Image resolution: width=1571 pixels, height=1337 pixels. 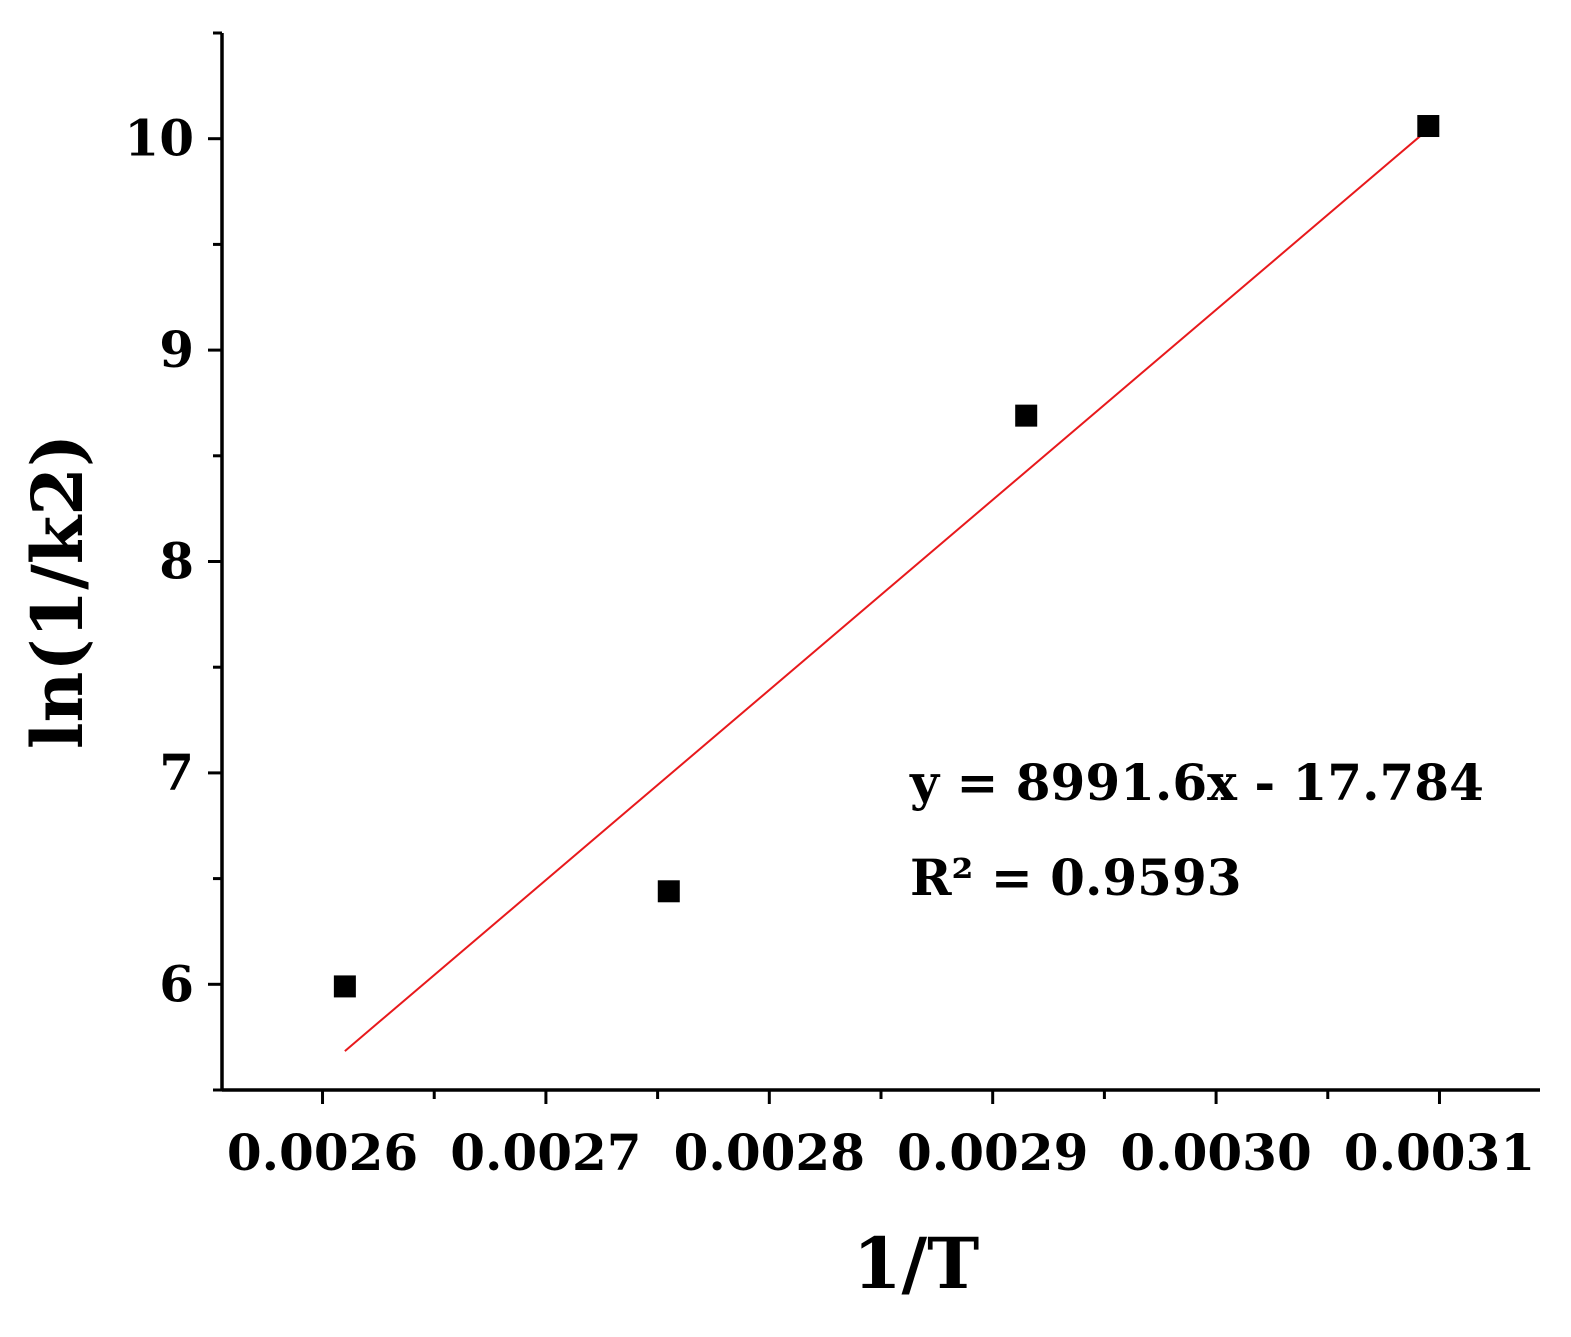 I want to click on x-tick-labels: 0.0026 0.0027 0.0028 0.0029 0.0030 0.0031, so click(x=881, y=1152).